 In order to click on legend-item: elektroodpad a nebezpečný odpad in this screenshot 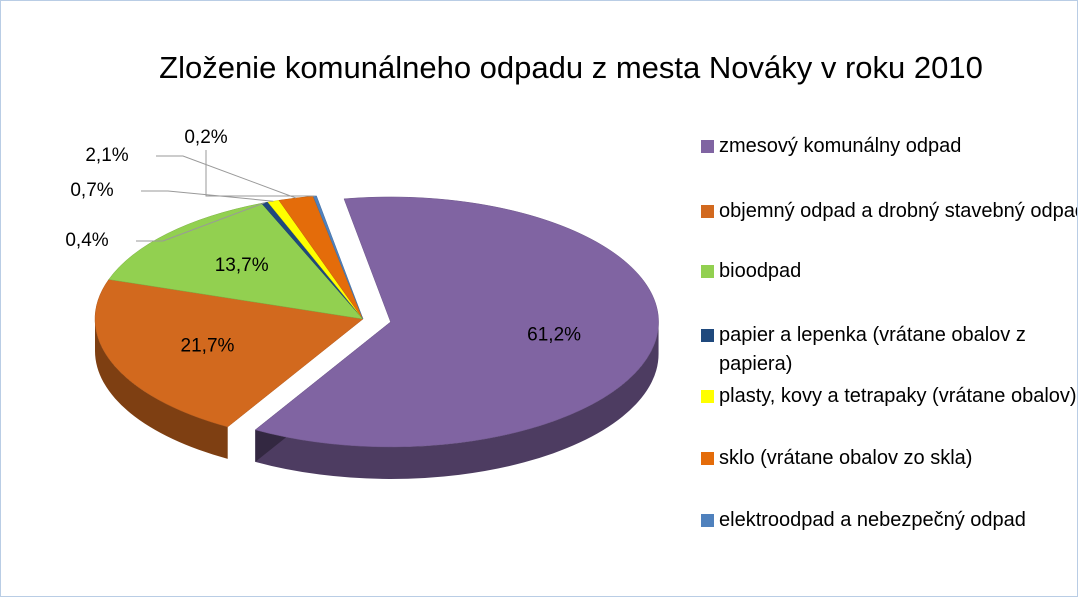, I will do `click(888, 520)`.